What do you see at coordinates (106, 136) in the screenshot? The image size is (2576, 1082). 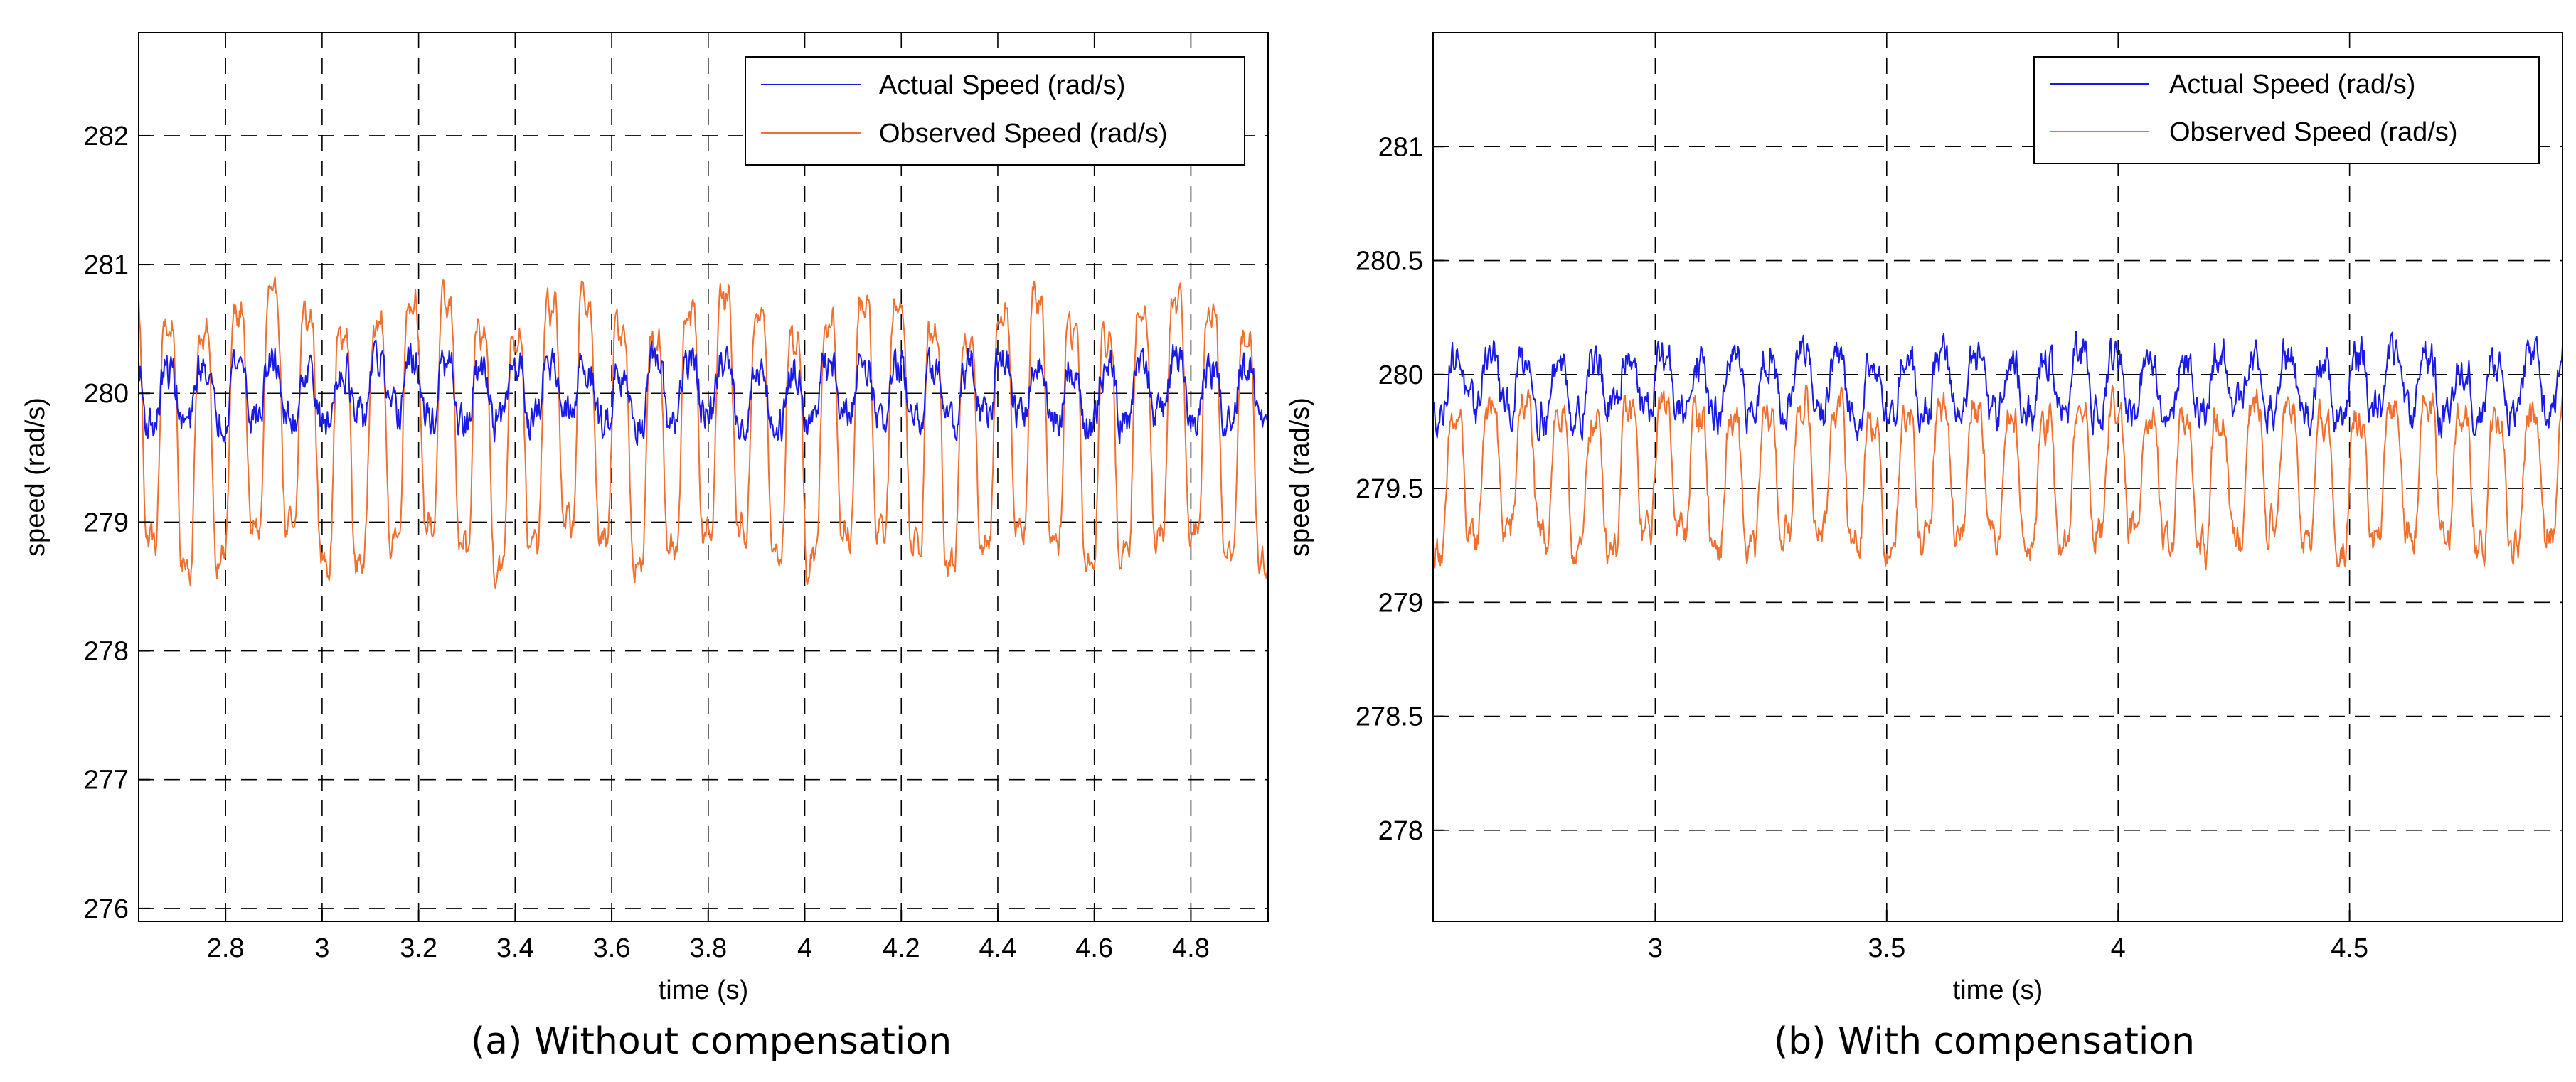 I see `panel-a-y-tick-label: 282` at bounding box center [106, 136].